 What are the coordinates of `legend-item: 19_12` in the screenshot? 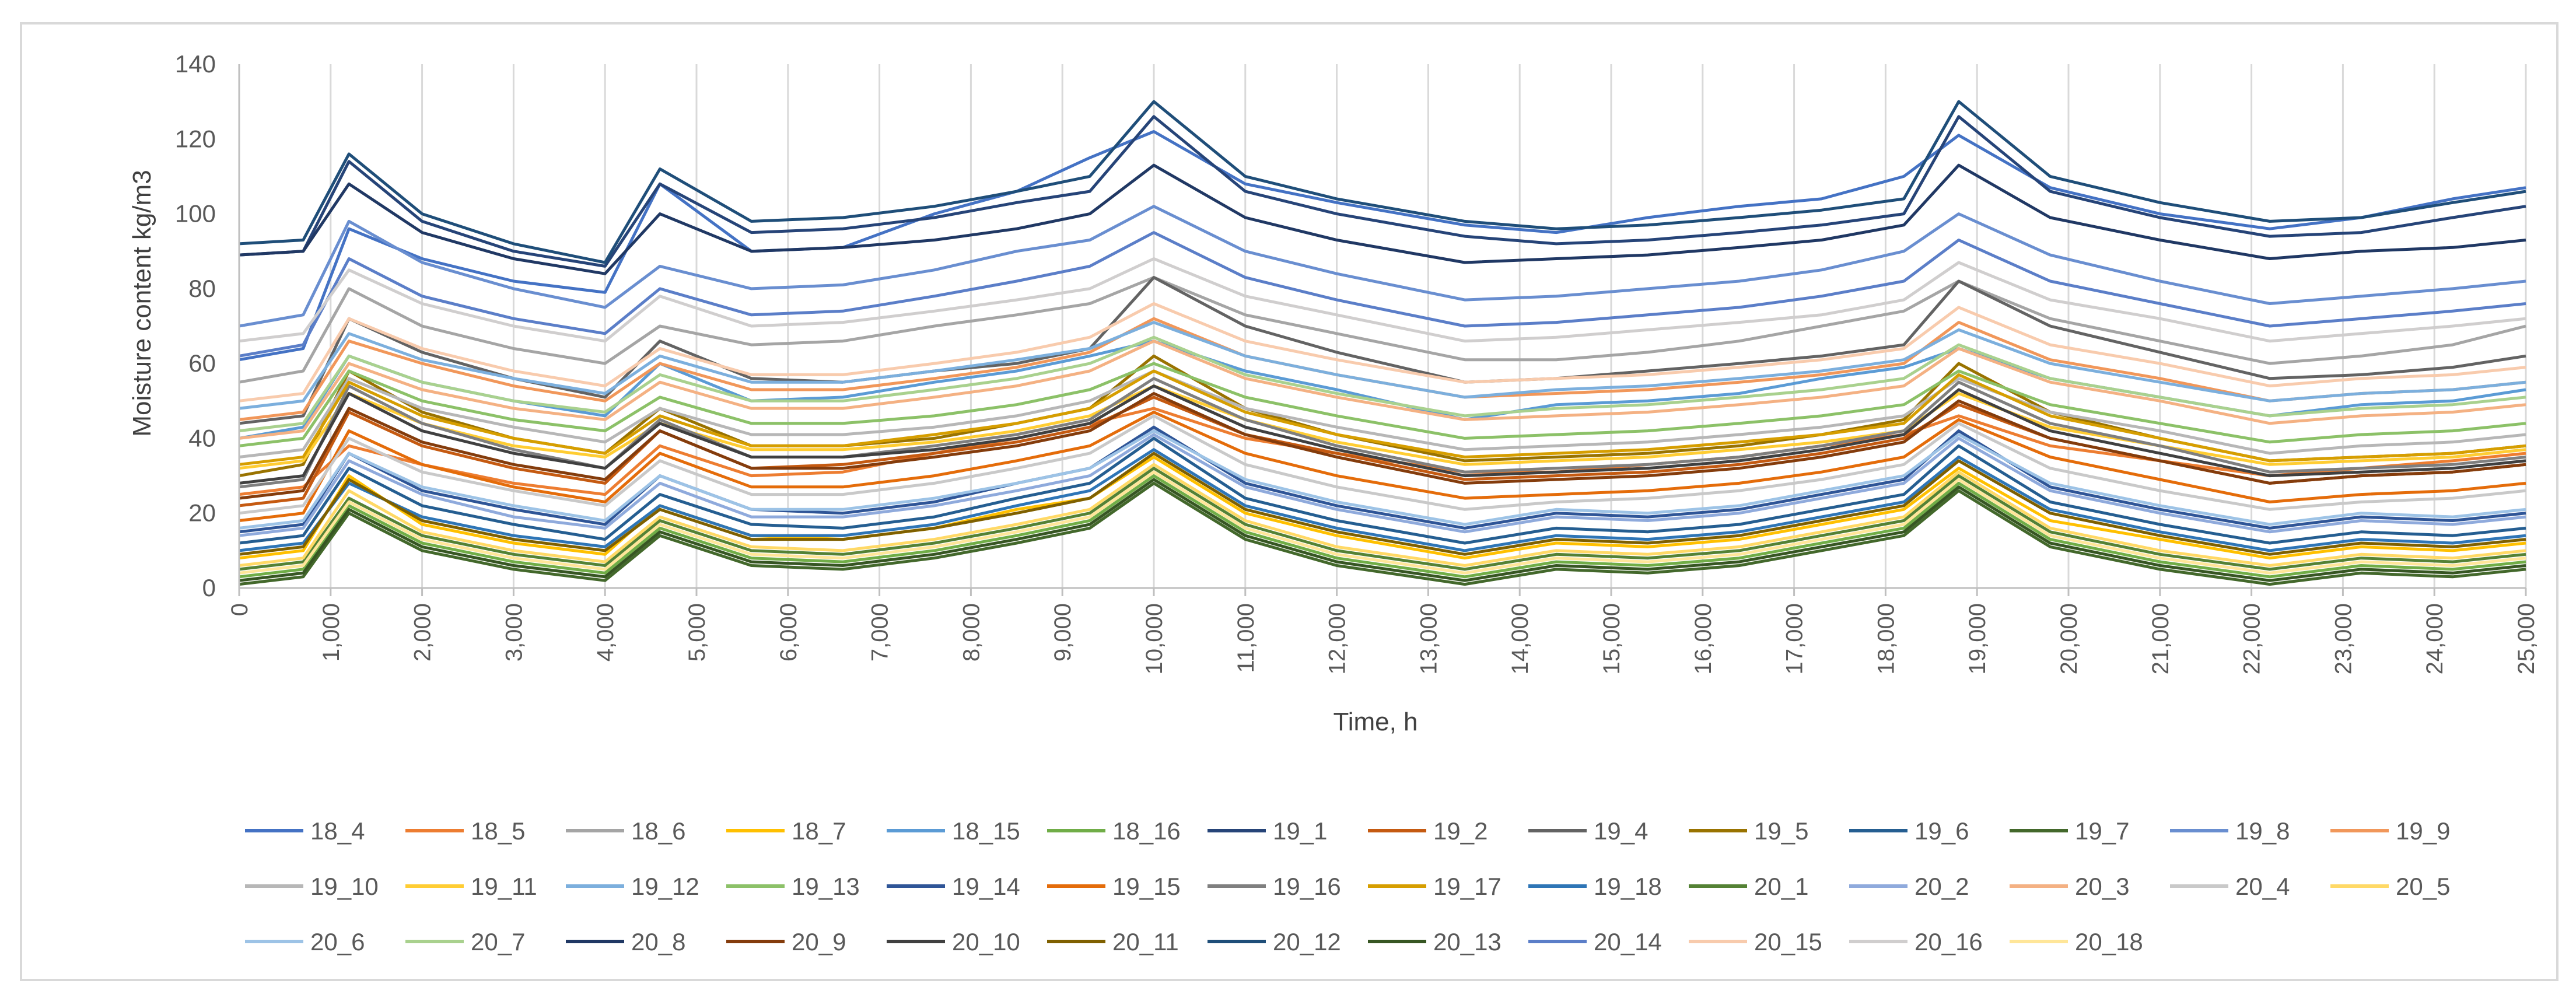 It's located at (632, 886).